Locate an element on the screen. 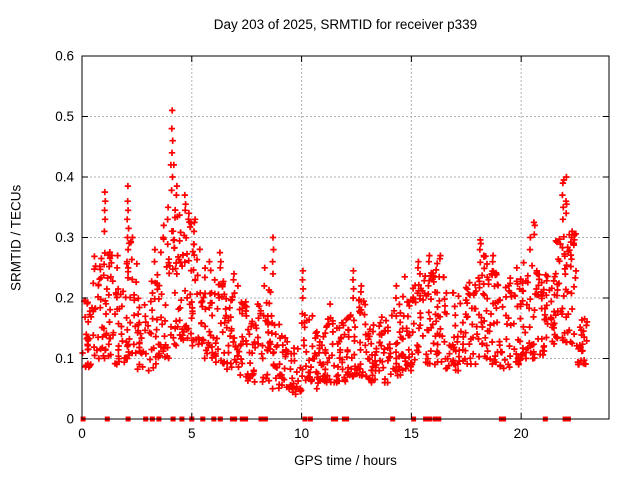 The height and width of the screenshot is (480, 640). y-tick-label: 0.4 is located at coordinates (64, 177).